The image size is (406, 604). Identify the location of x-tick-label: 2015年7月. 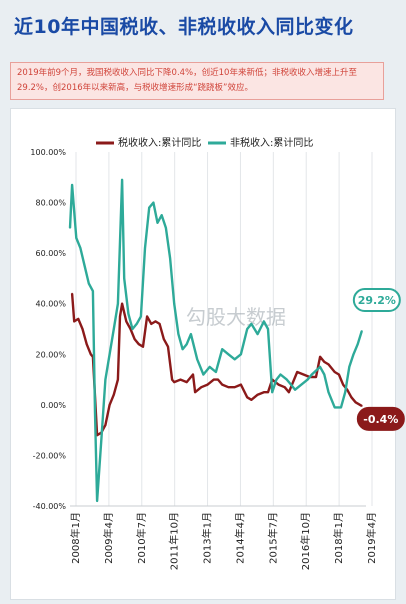
(272, 538).